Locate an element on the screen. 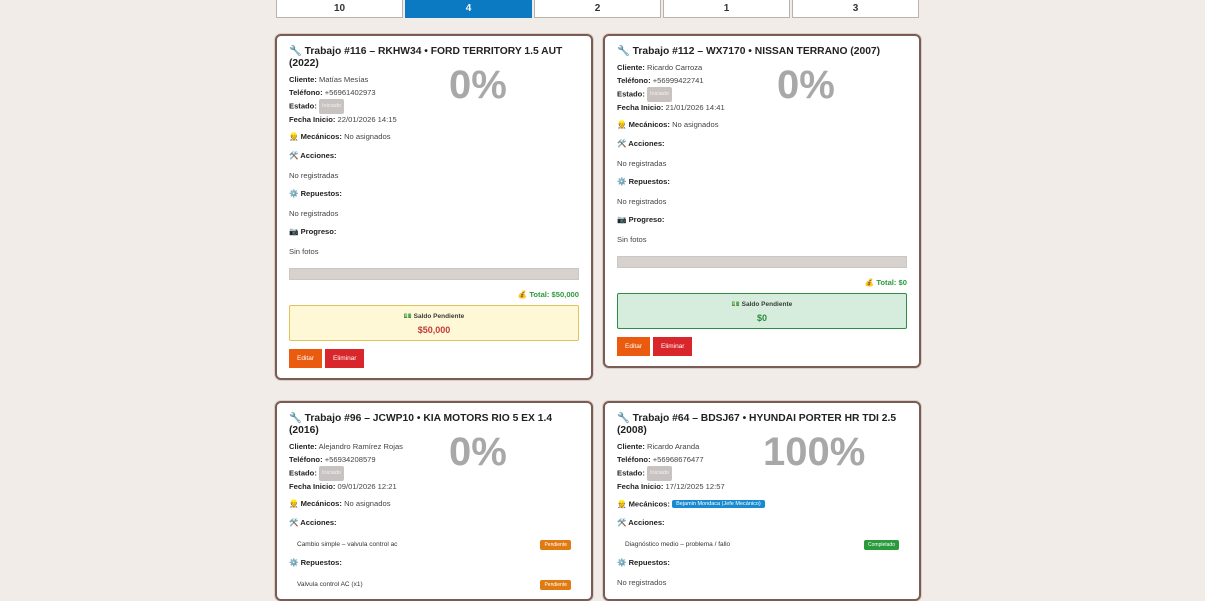 The height and width of the screenshot is (601, 1205). phone-value: +56961402973 is located at coordinates (350, 92).